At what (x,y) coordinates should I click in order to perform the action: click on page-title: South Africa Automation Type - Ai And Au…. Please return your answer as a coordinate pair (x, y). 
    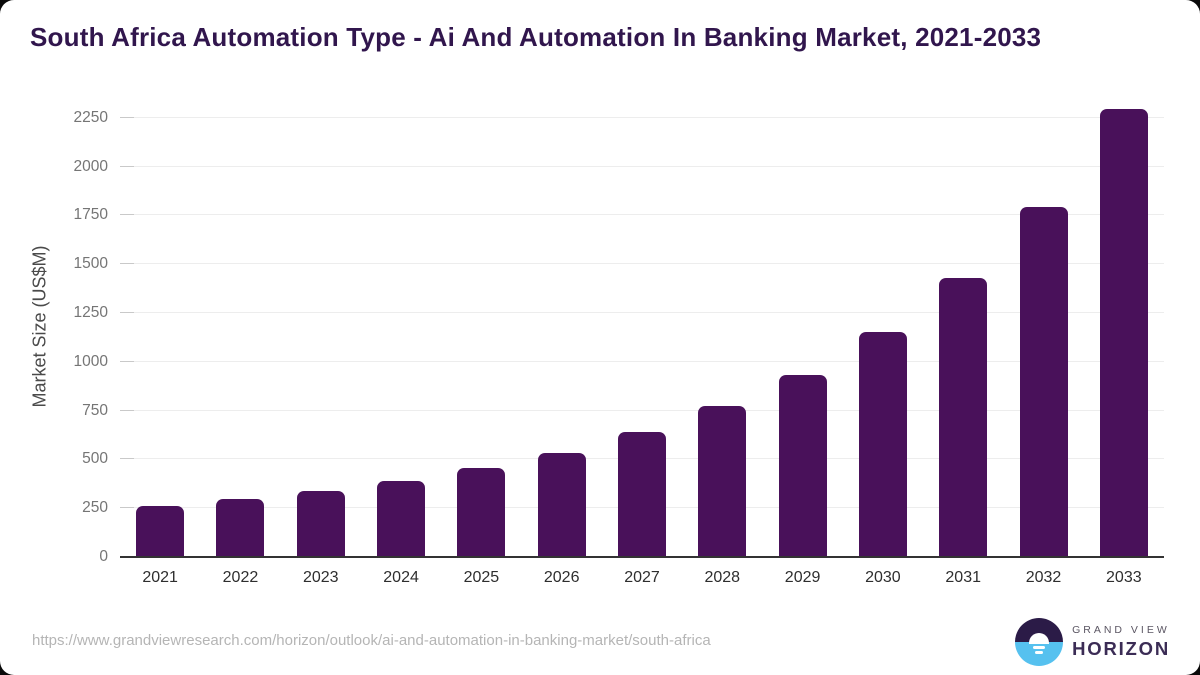
    Looking at the image, I should click on (536, 37).